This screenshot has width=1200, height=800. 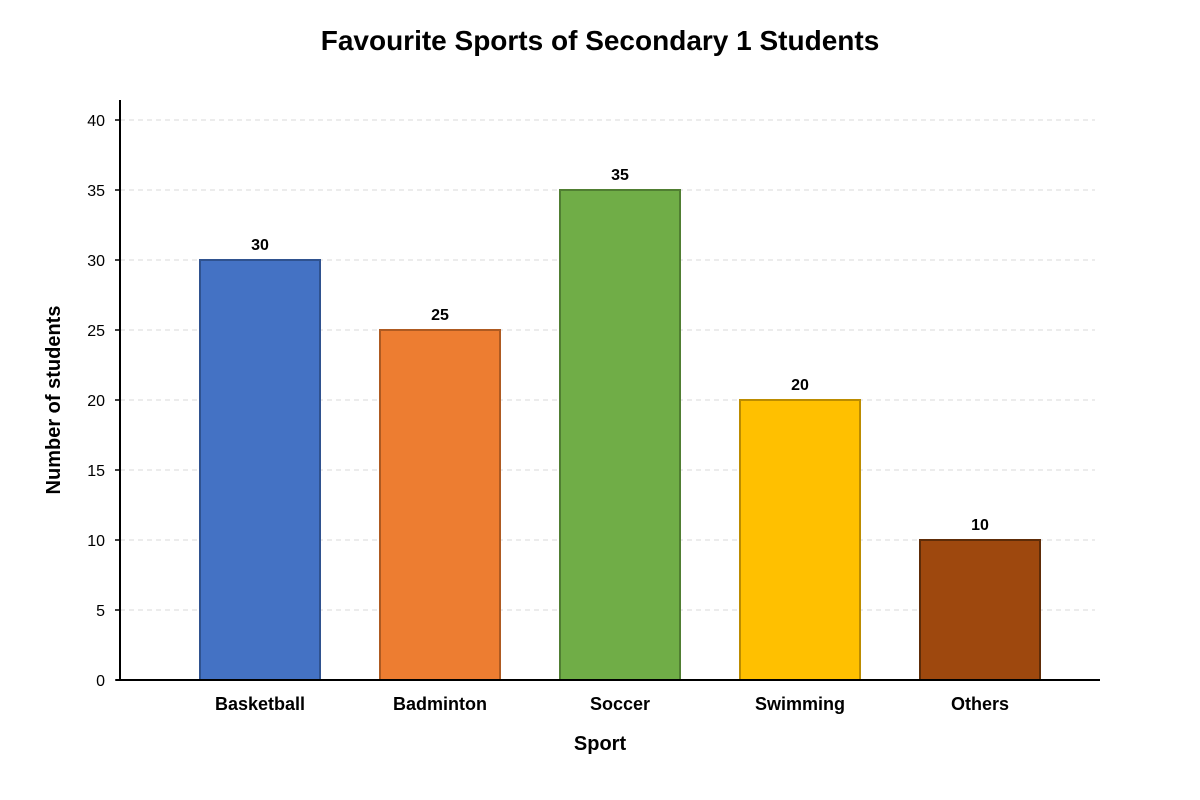 I want to click on y-tick-label: 0, so click(x=100, y=681).